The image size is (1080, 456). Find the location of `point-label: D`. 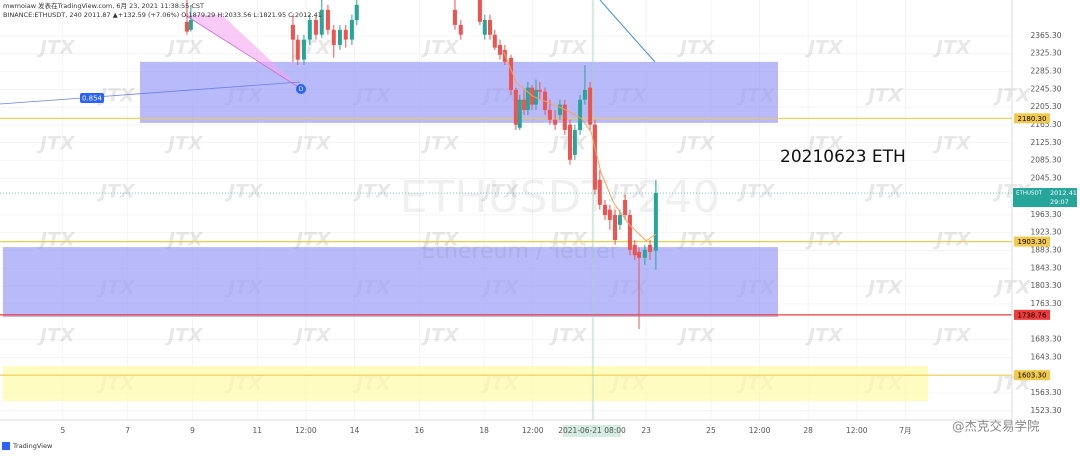

point-label: D is located at coordinates (301, 89).